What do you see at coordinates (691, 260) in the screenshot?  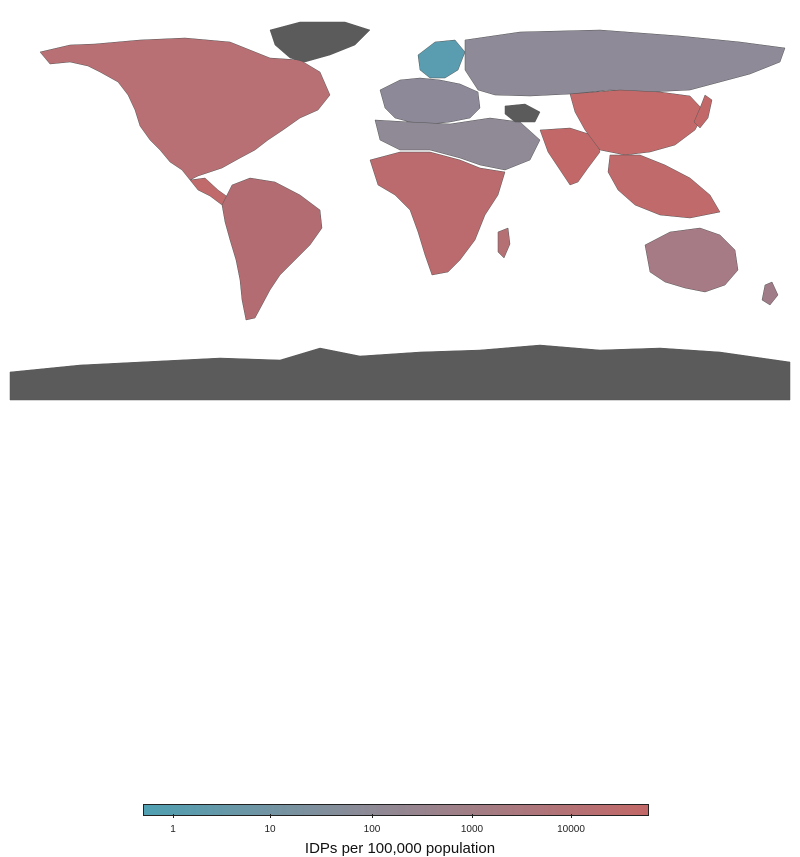 I see `region-australia` at bounding box center [691, 260].